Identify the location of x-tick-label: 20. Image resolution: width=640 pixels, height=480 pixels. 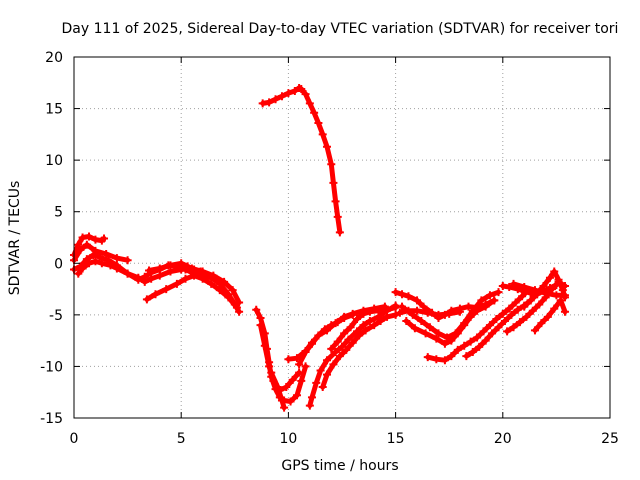
(503, 439).